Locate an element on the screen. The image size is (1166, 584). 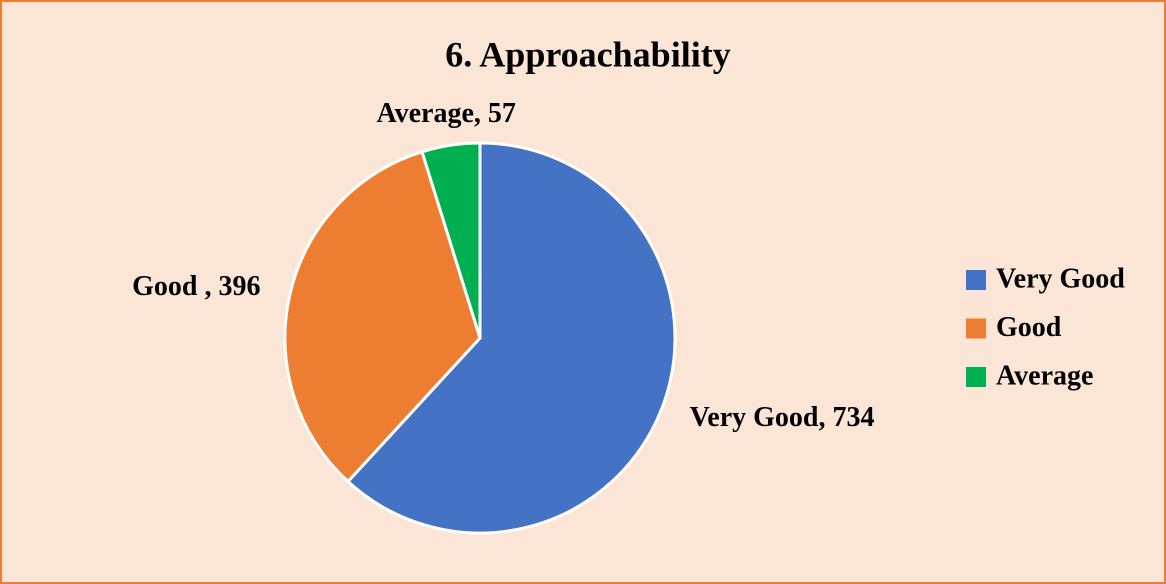
chart-title: 6. Approachability is located at coordinates (587, 54).